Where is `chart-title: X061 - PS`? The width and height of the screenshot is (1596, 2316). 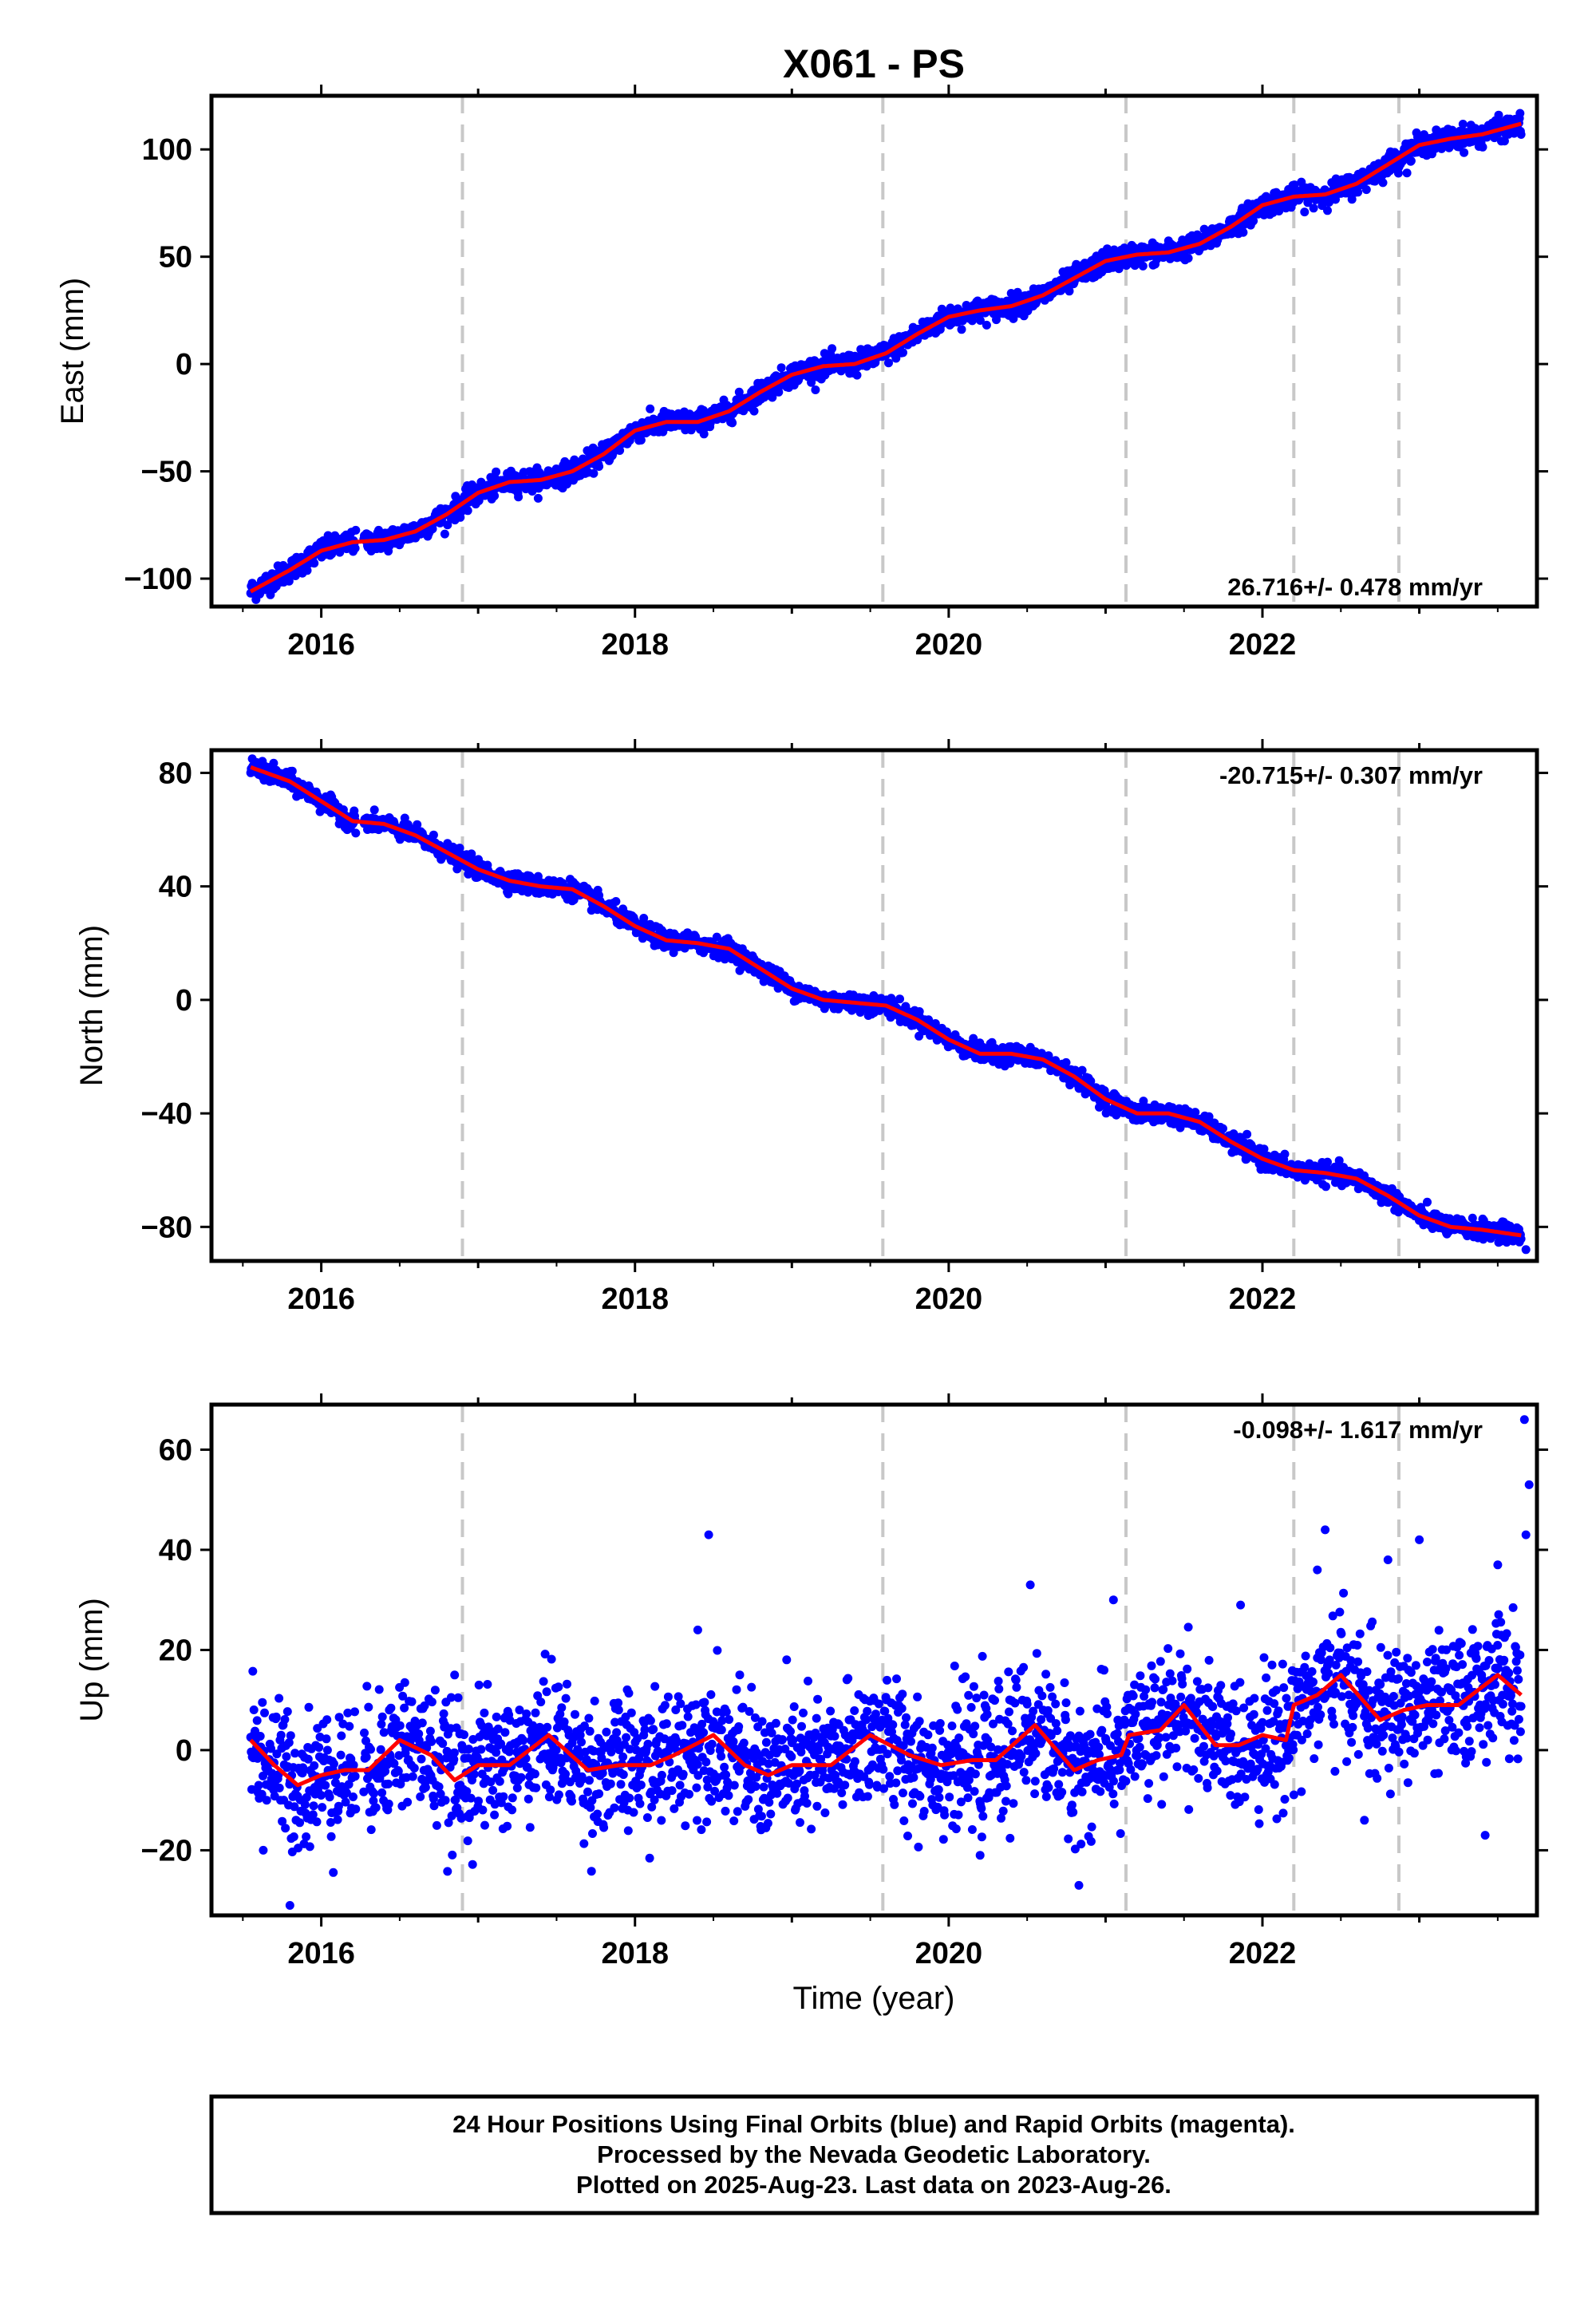
chart-title: X061 - PS is located at coordinates (874, 63).